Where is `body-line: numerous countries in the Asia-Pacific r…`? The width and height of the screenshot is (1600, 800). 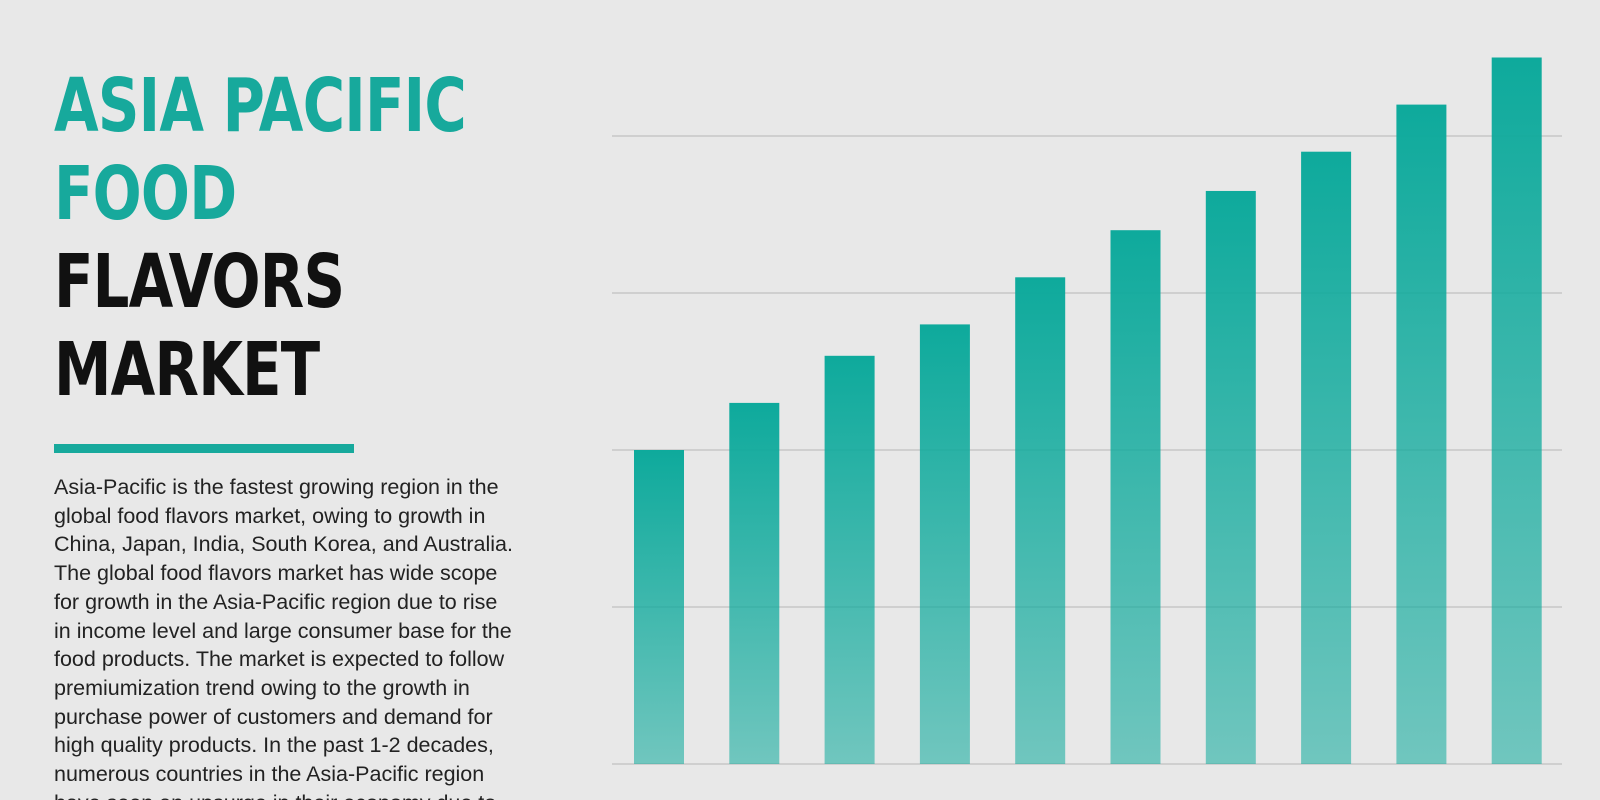
body-line: numerous countries in the Asia-Pacific r… is located at coordinates (269, 774).